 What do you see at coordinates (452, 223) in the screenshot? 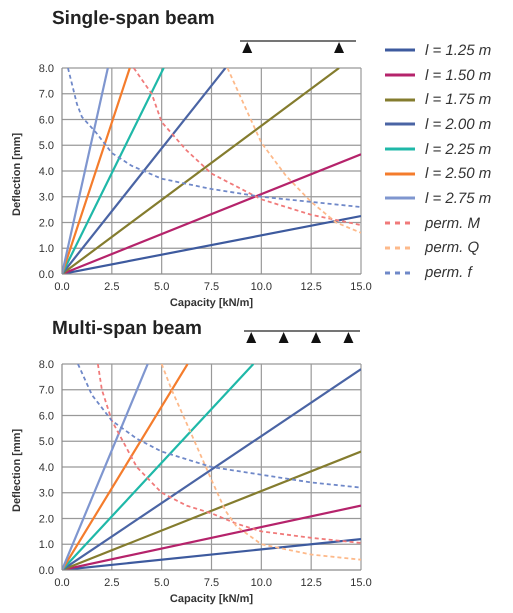
I see `legend-label: perm. M` at bounding box center [452, 223].